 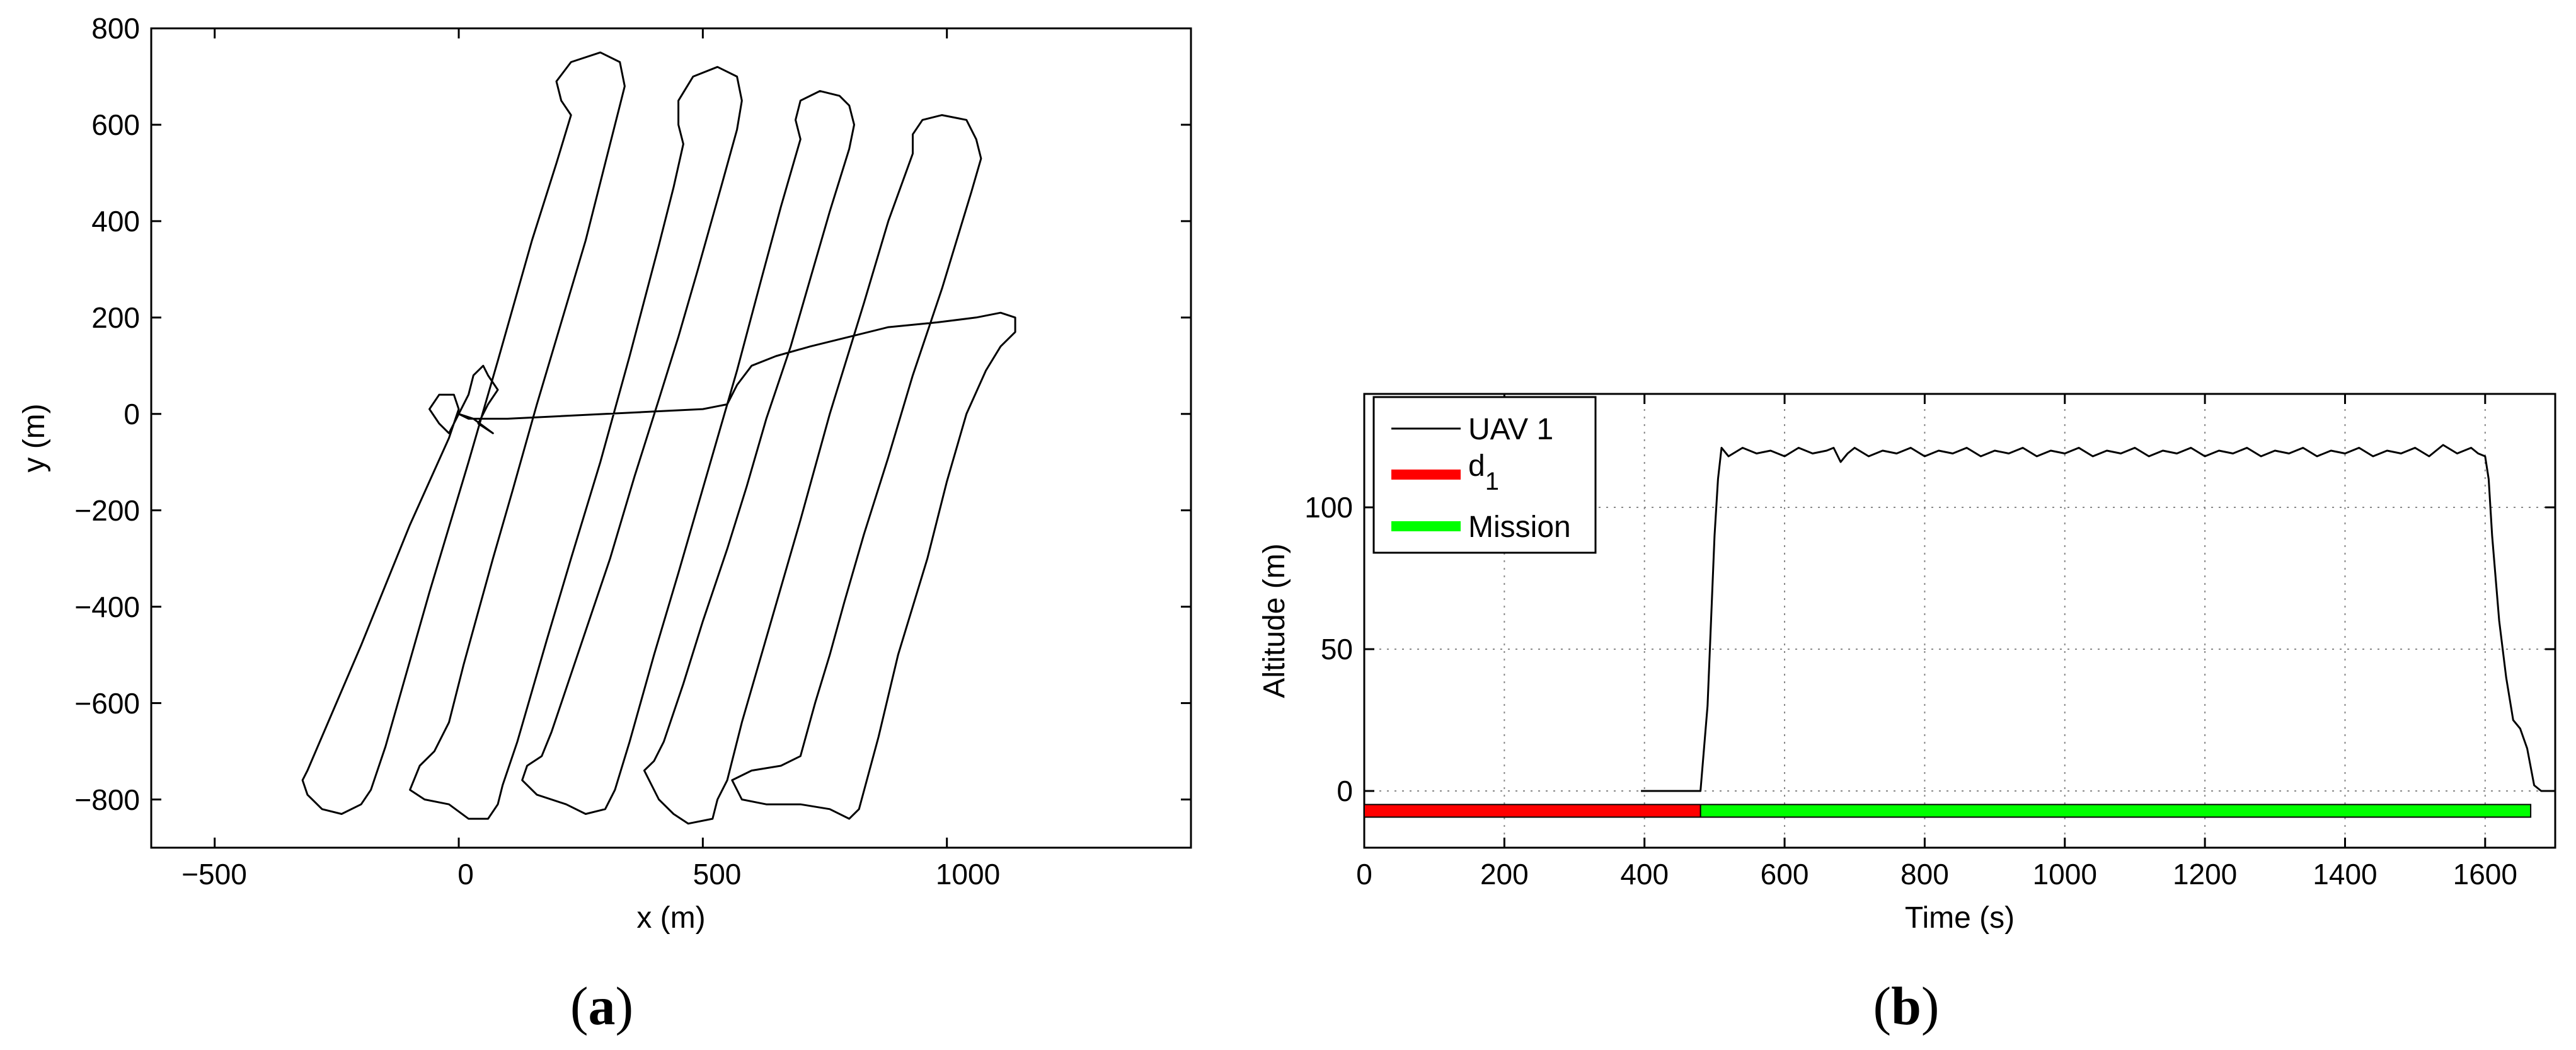 What do you see at coordinates (107, 414) in the screenshot?
I see `panel-a-y-tick-labels: 800 600 400 200 0 −200 −400 −600 −800` at bounding box center [107, 414].